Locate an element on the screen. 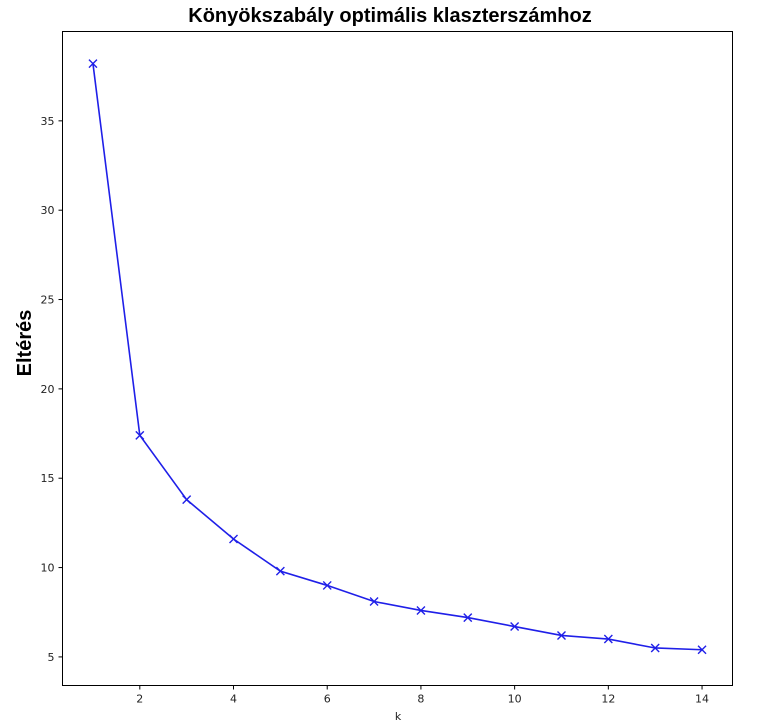  data-point-k2 is located at coordinates (140, 435).